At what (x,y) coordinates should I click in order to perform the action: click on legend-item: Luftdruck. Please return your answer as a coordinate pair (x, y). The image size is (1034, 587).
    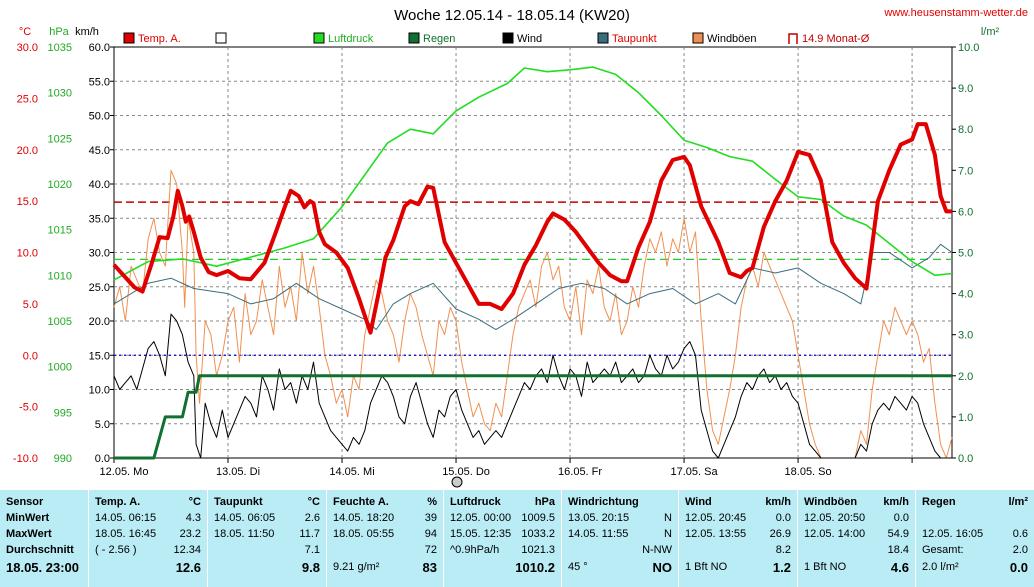
    Looking at the image, I should click on (343, 38).